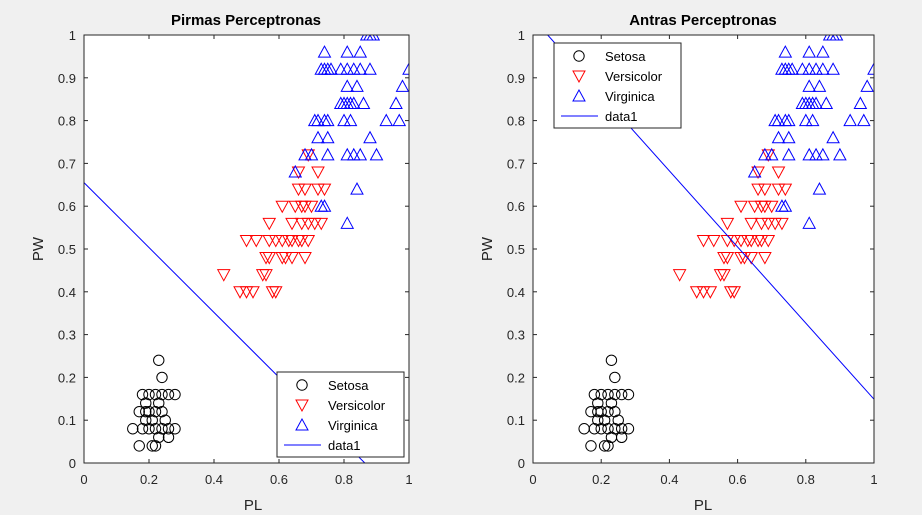  What do you see at coordinates (149, 479) in the screenshot?
I see `x-tick-label: 0.2` at bounding box center [149, 479].